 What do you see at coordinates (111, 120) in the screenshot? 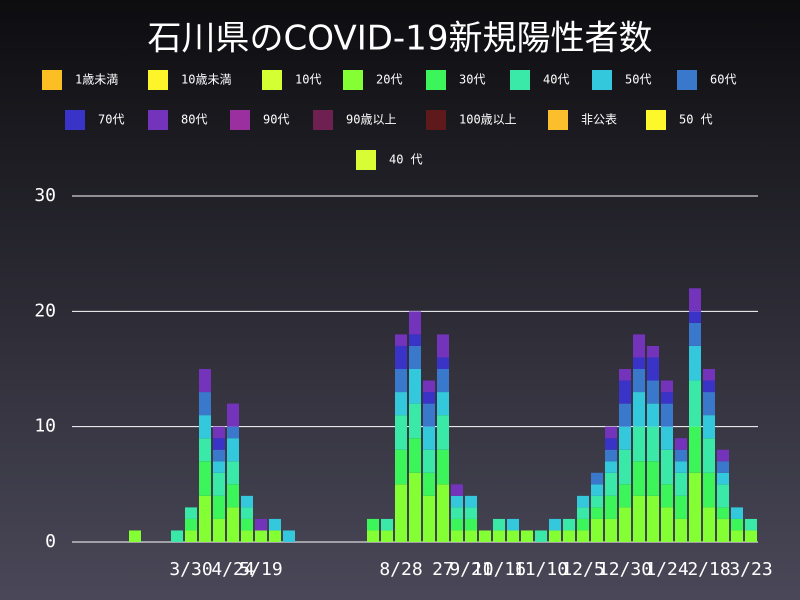
I see `legend-label: 70代` at bounding box center [111, 120].